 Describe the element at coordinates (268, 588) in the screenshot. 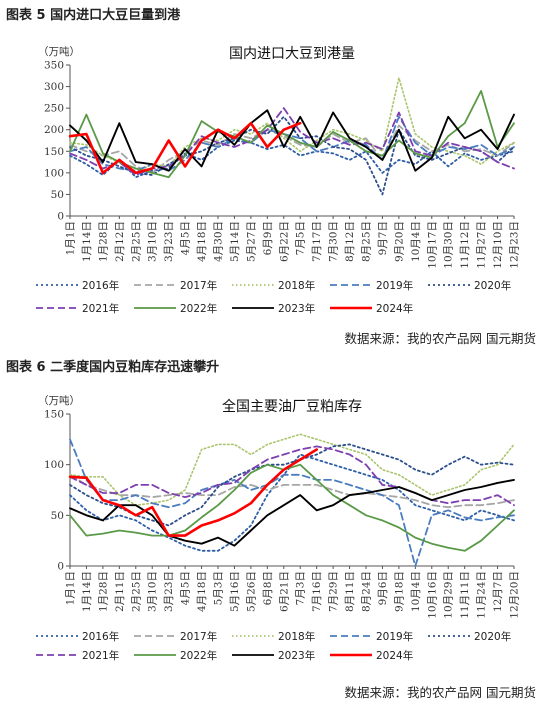

I see `x-tick-label: 6月8日` at that location.